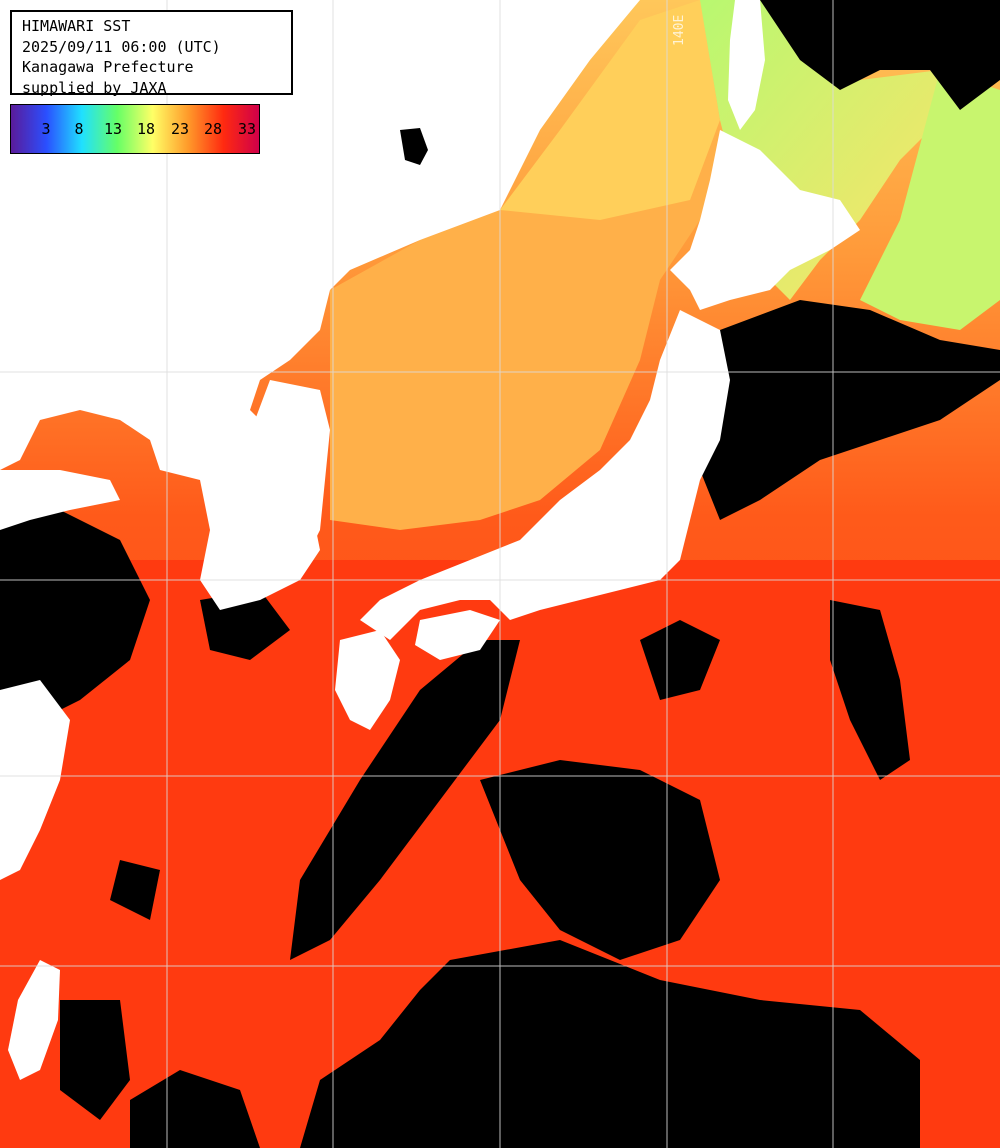 The image size is (1000, 1148). What do you see at coordinates (46, 129) in the screenshot?
I see `legend-tick: 3` at bounding box center [46, 129].